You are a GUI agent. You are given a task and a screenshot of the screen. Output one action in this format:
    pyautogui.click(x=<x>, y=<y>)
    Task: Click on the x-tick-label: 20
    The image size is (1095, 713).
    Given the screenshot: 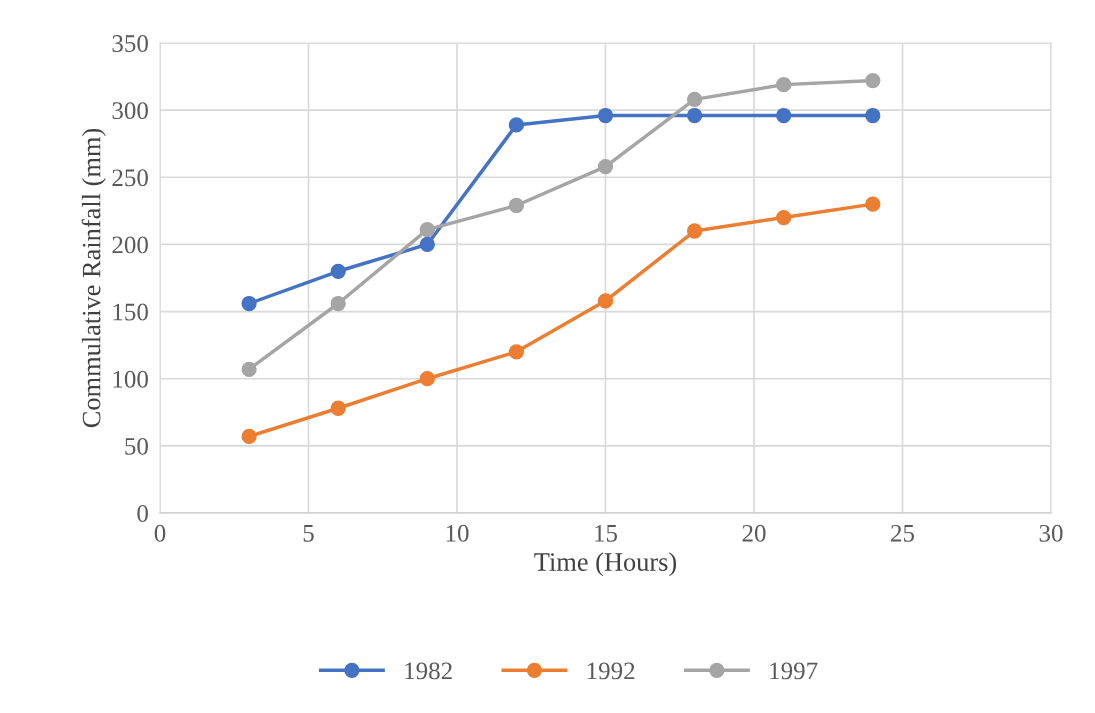 What is the action you would take?
    pyautogui.click(x=754, y=533)
    